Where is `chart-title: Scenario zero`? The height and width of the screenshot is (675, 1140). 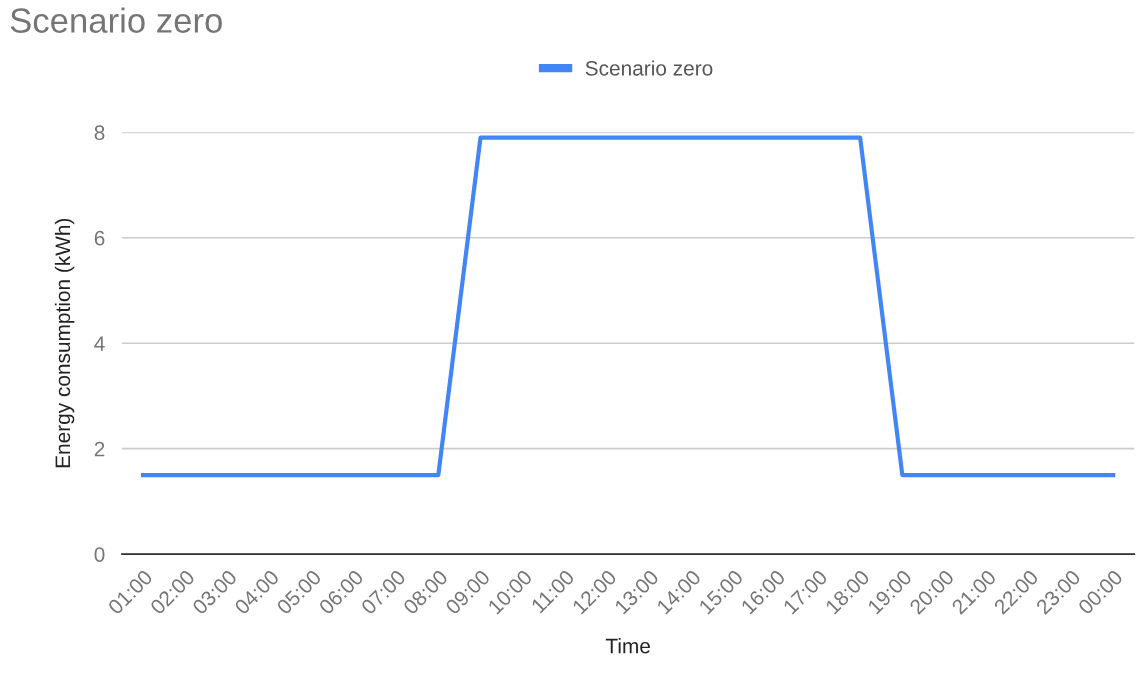
chart-title: Scenario zero is located at coordinates (116, 20).